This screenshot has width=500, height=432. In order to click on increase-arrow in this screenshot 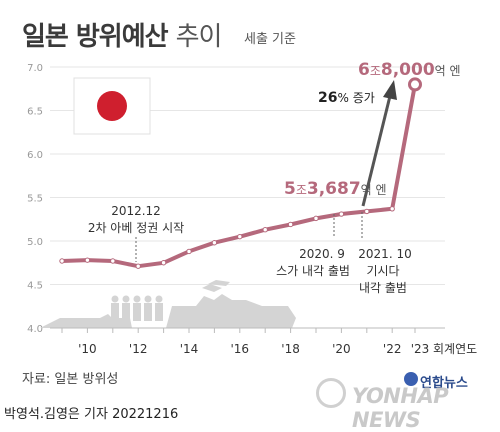, I will do `click(379, 143)`.